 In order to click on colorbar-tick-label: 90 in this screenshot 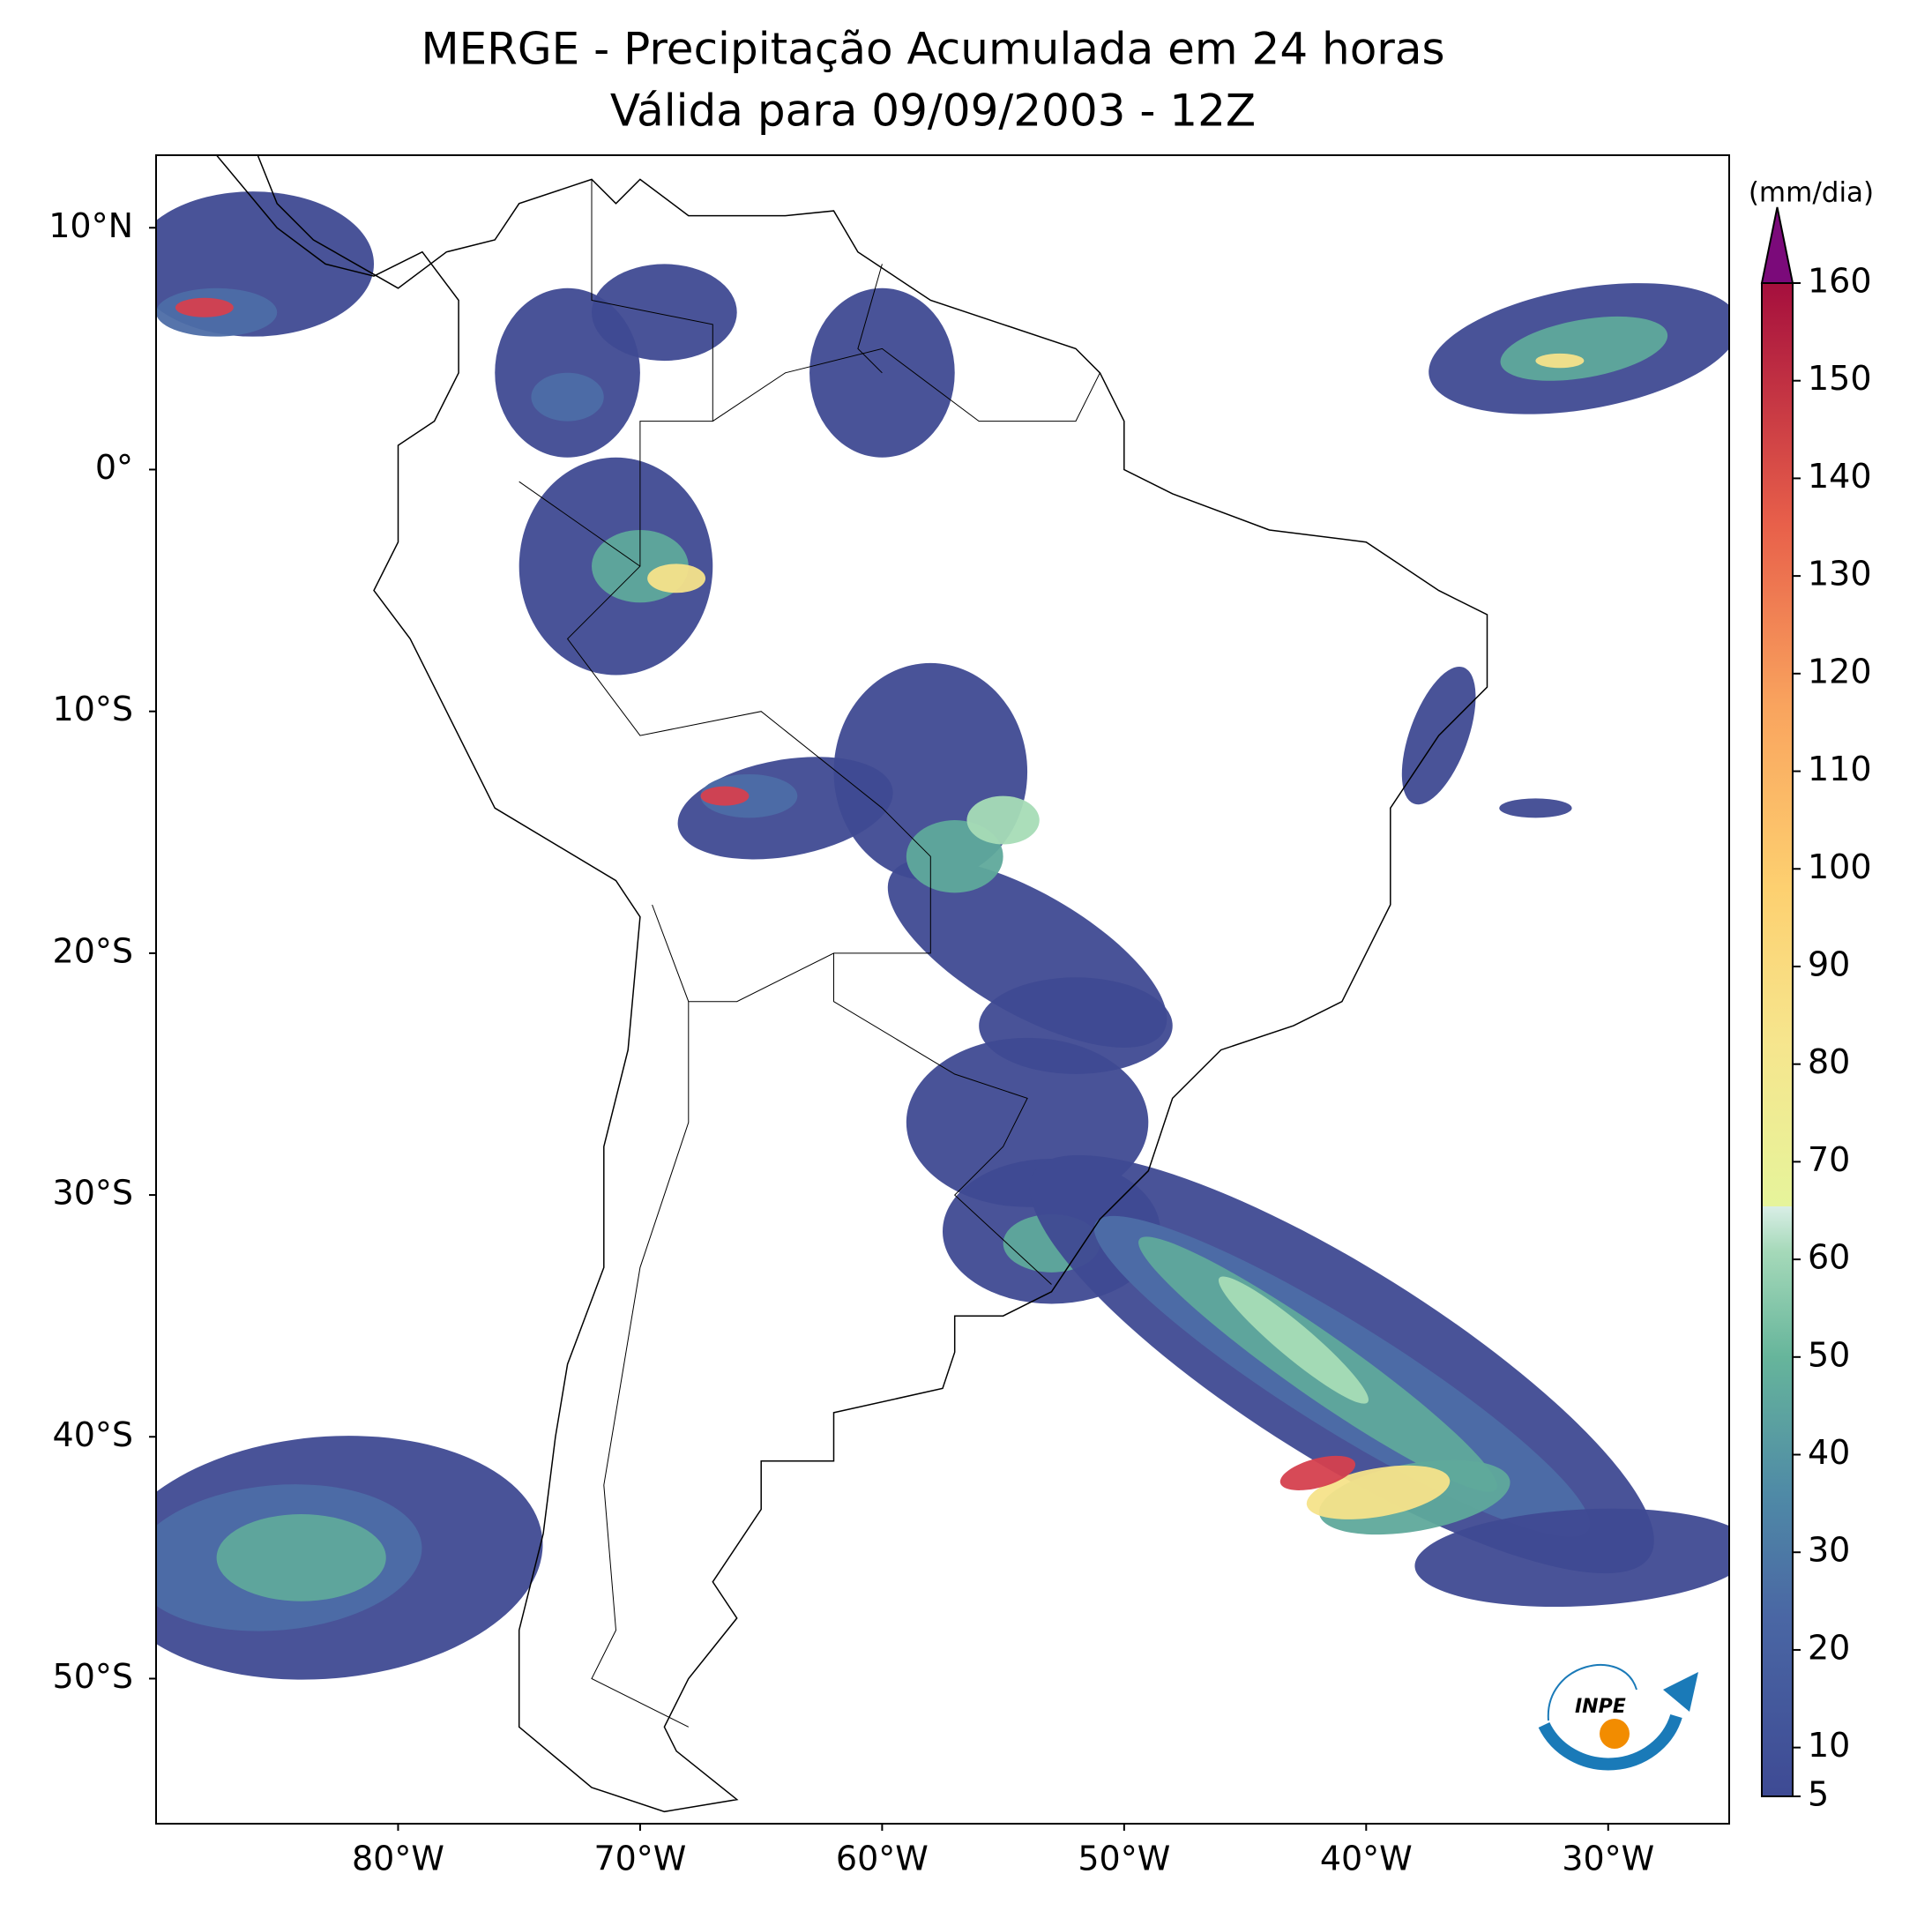, I will do `click(1829, 964)`.